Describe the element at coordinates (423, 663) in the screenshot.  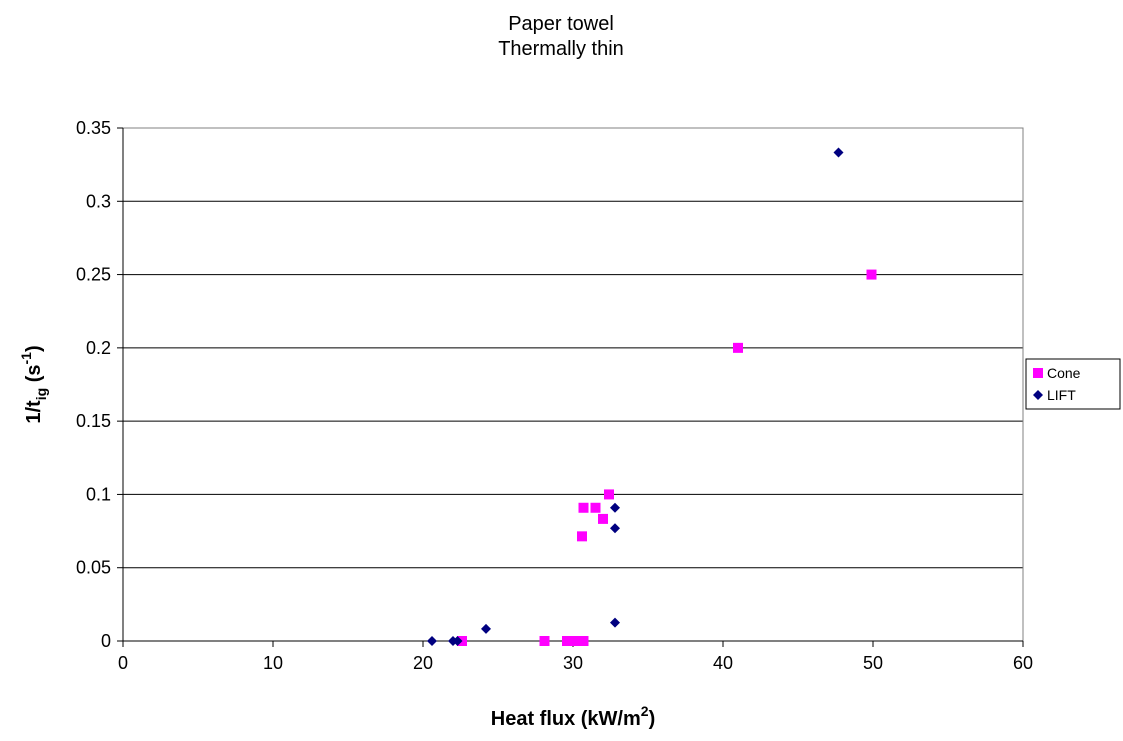
I see `x-tick-label: 20` at that location.